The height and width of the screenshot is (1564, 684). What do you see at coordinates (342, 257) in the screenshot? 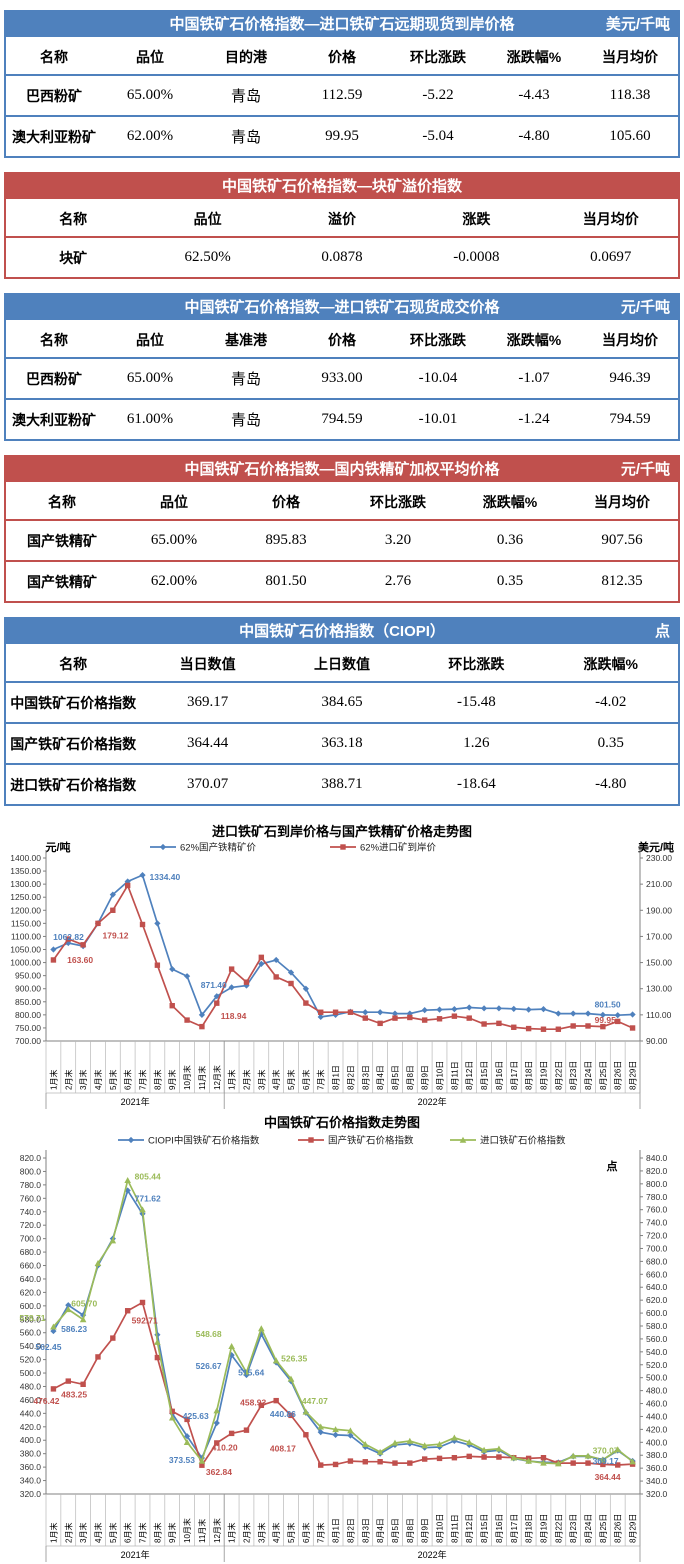
I see `table-row: 块矿 62.50% 0.0878 -0.0008 0.0697` at bounding box center [342, 257].